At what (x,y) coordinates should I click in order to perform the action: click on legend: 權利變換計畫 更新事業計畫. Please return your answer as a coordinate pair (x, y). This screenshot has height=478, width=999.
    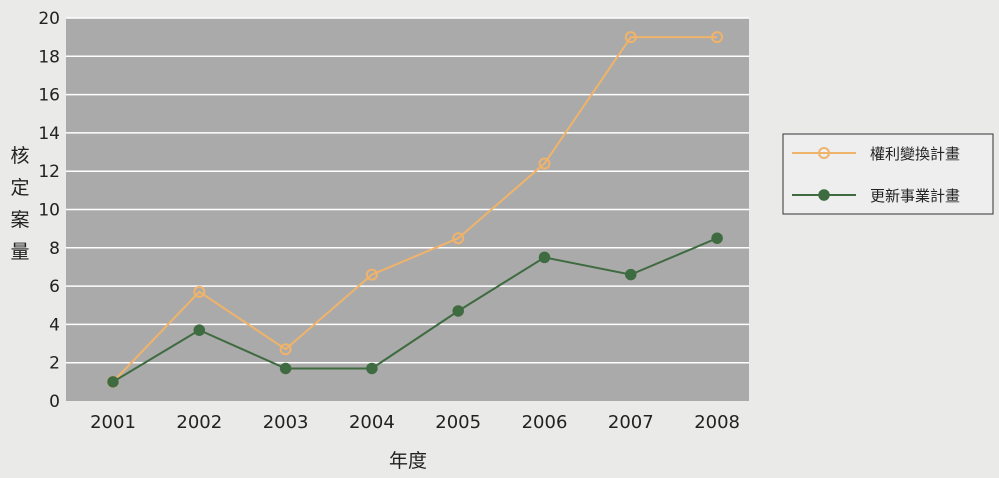
    Looking at the image, I should click on (888, 174).